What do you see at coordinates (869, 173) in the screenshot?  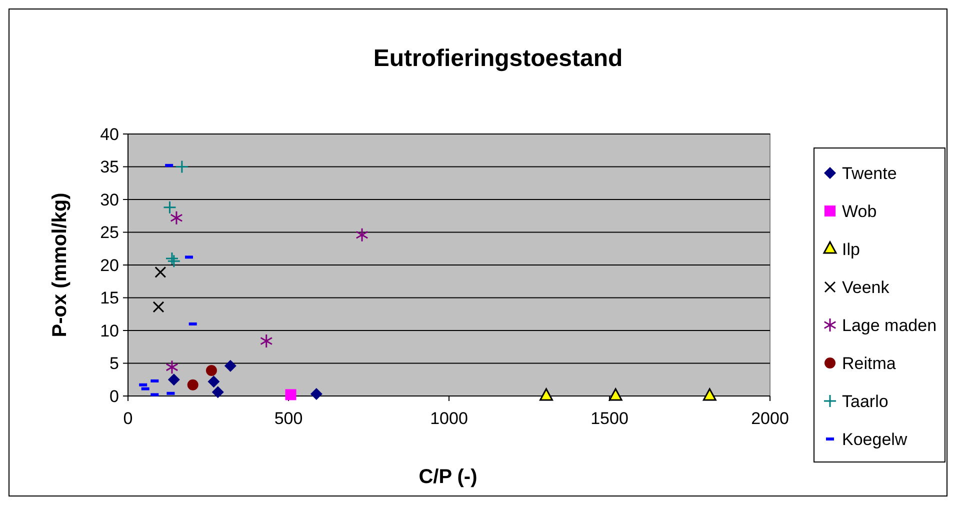 I see `legend-label: Twente` at bounding box center [869, 173].